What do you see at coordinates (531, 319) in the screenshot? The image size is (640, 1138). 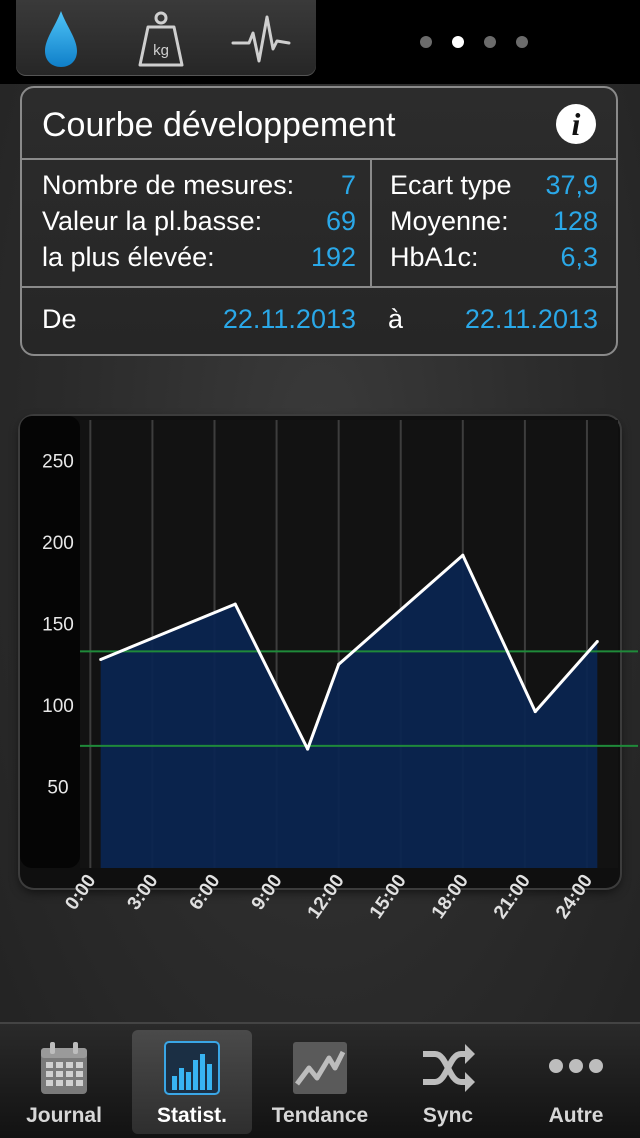 I see `range-to-date: 22.11.2013` at bounding box center [531, 319].